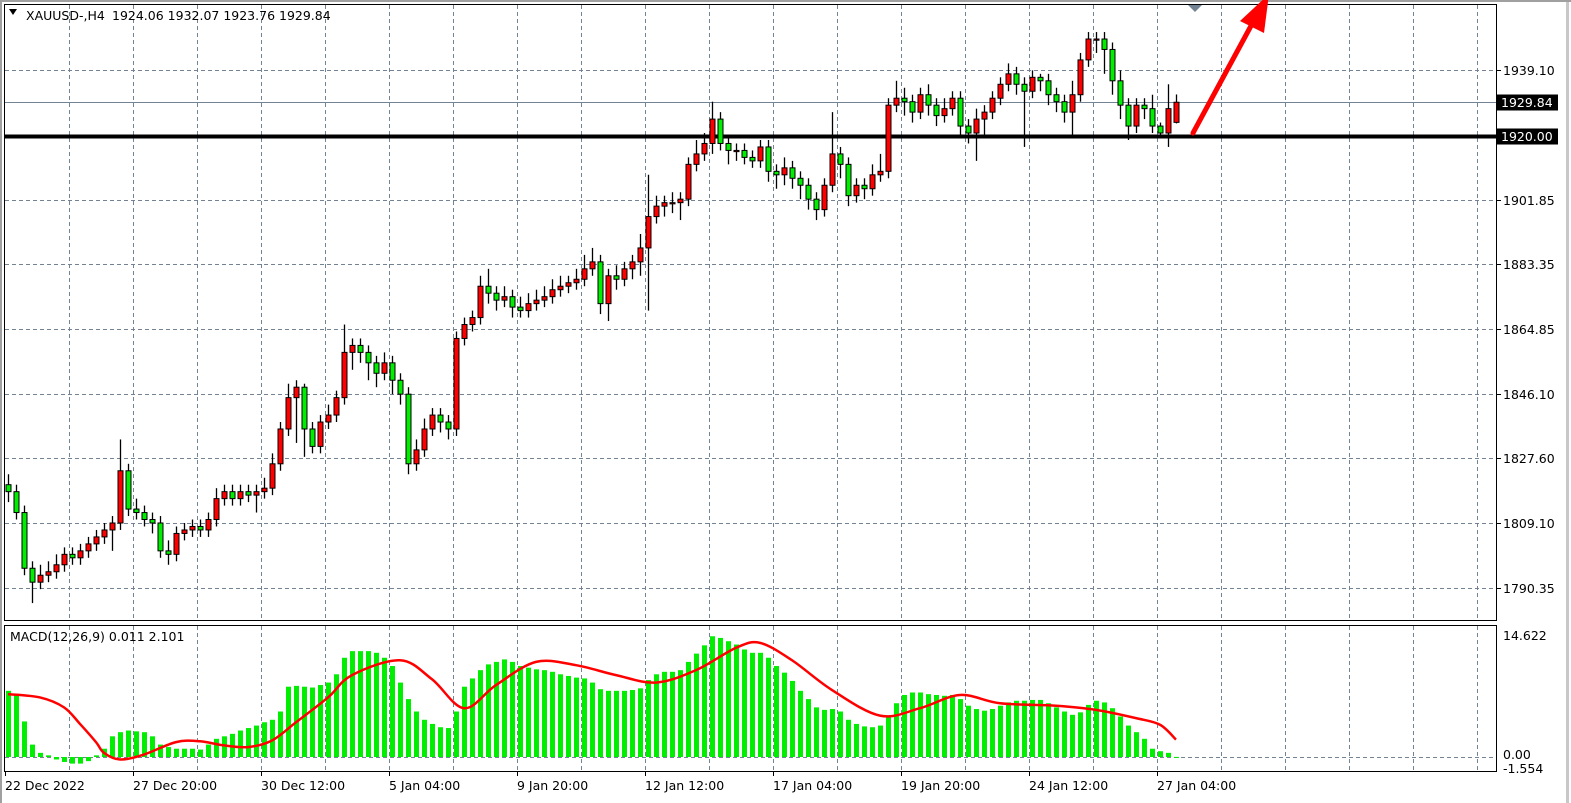  Describe the element at coordinates (13, 12) in the screenshot. I see `collapse-triangle-icon` at that location.